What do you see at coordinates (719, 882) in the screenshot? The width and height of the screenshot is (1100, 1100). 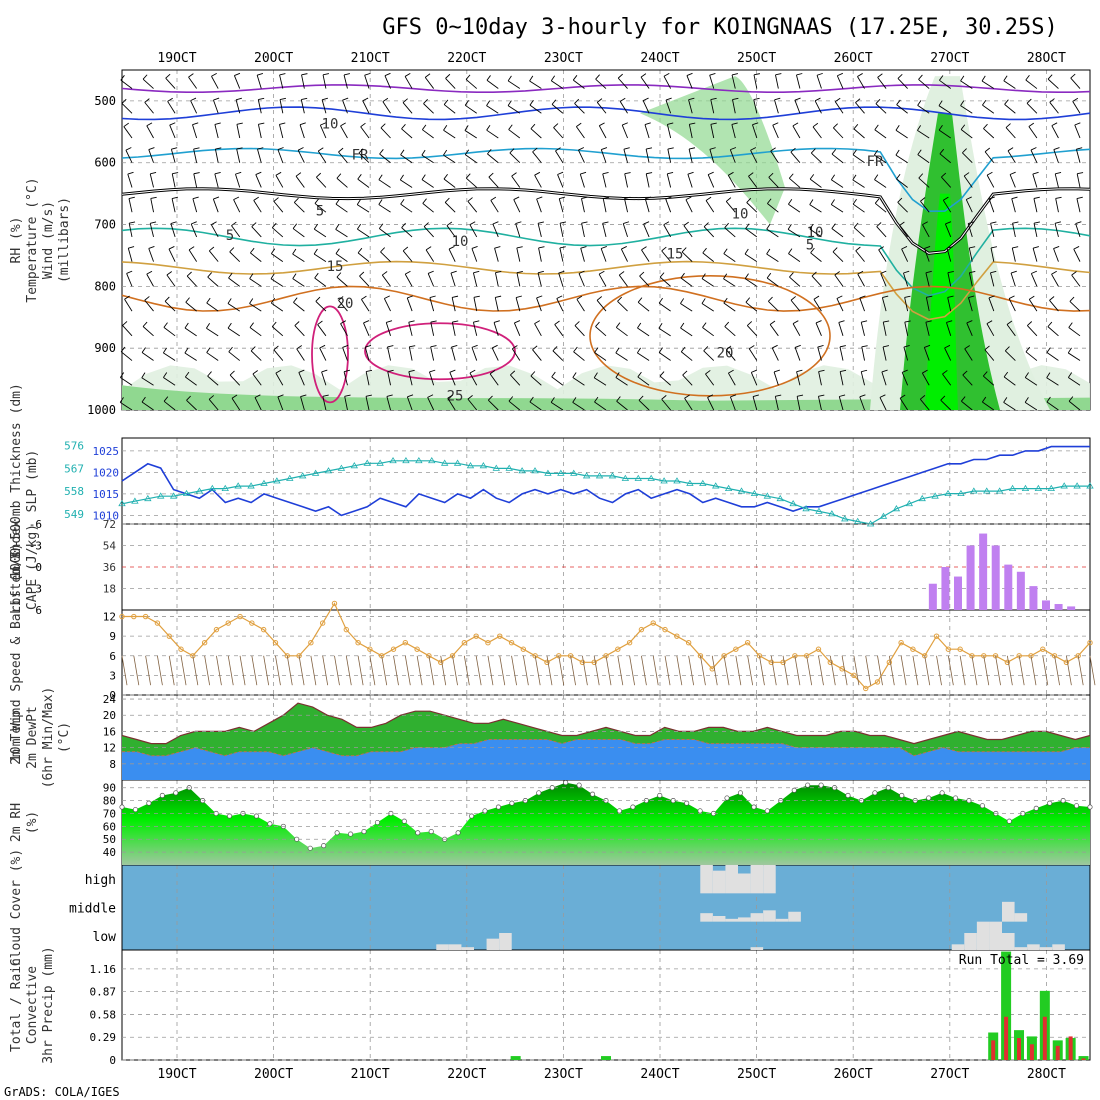 I see `cloud-bar-high` at bounding box center [719, 882].